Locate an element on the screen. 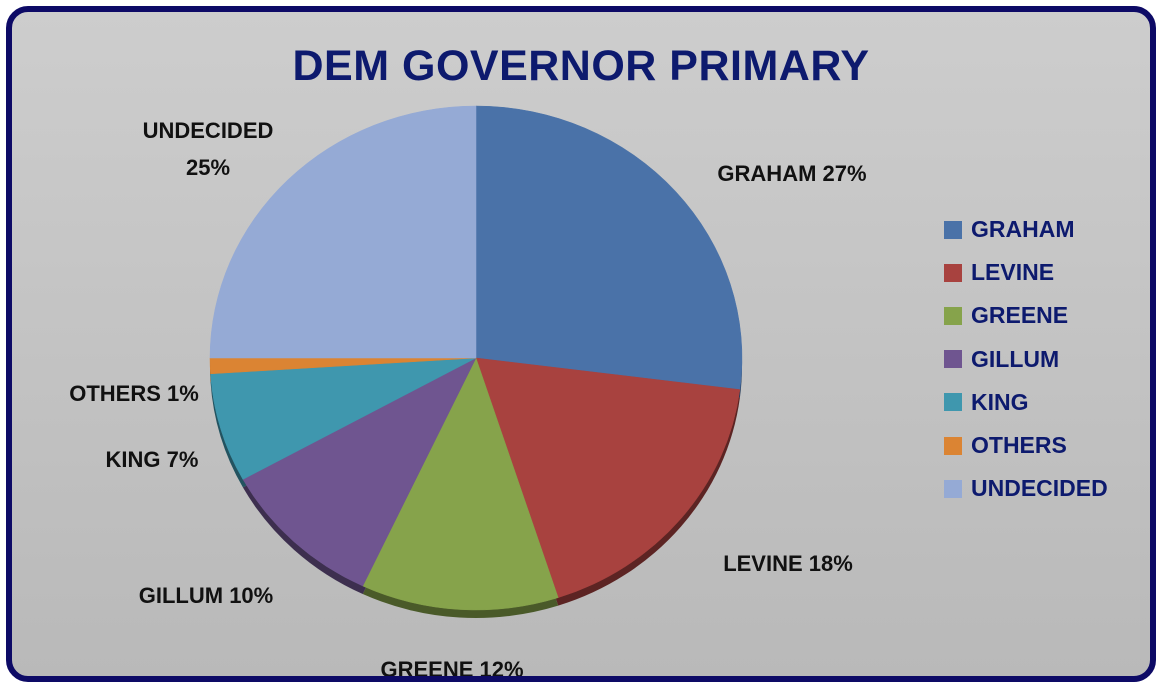 This screenshot has height=682, width=1156. data-label-others: OTHERS 1% is located at coordinates (134, 393).